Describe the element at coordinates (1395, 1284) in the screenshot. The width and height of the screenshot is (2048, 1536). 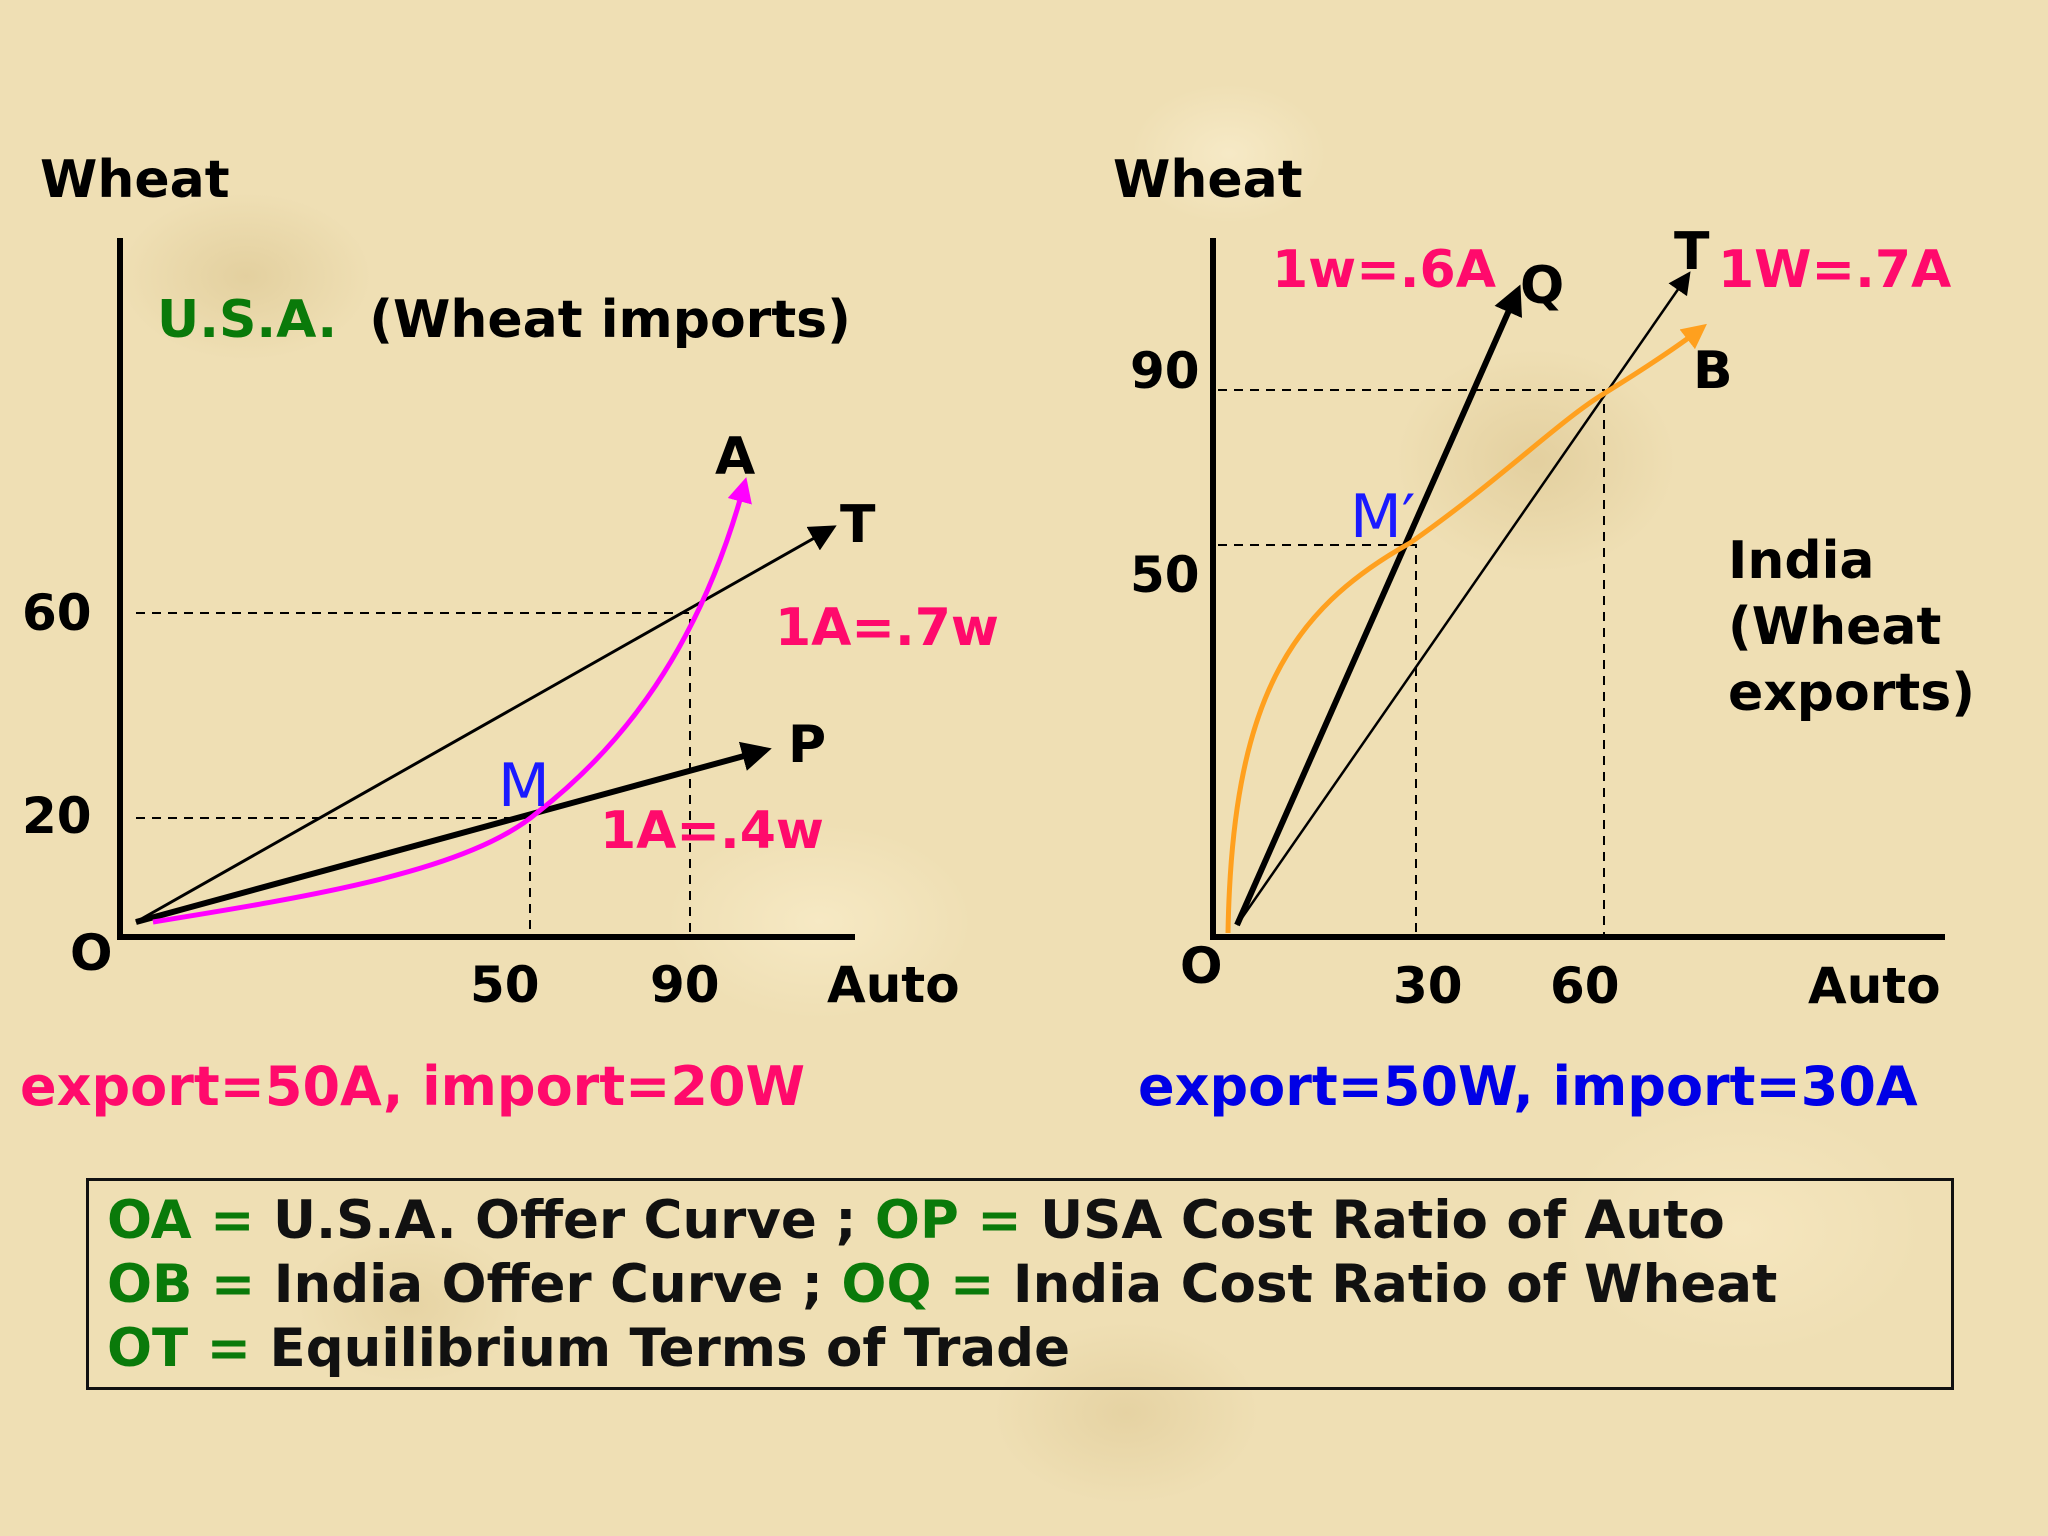
I see `legend-text-oq: India Cost Ratio of Wheat` at that location.